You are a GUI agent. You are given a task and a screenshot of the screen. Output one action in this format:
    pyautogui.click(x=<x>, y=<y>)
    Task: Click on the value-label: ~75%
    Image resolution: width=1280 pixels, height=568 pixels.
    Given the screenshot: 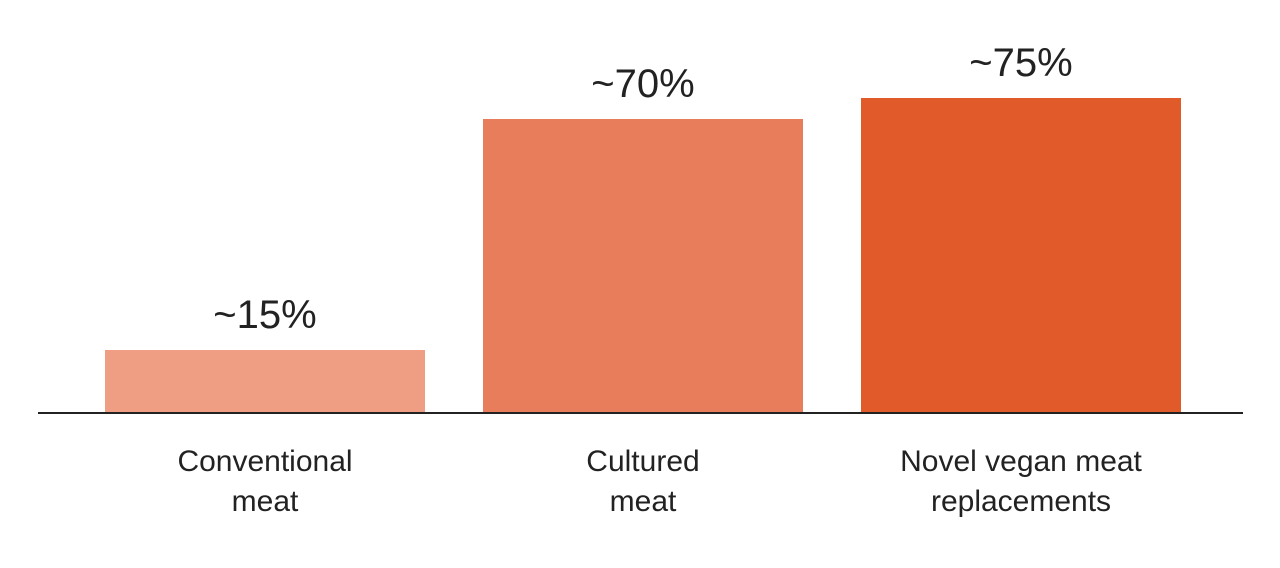 What is the action you would take?
    pyautogui.click(x=1020, y=63)
    